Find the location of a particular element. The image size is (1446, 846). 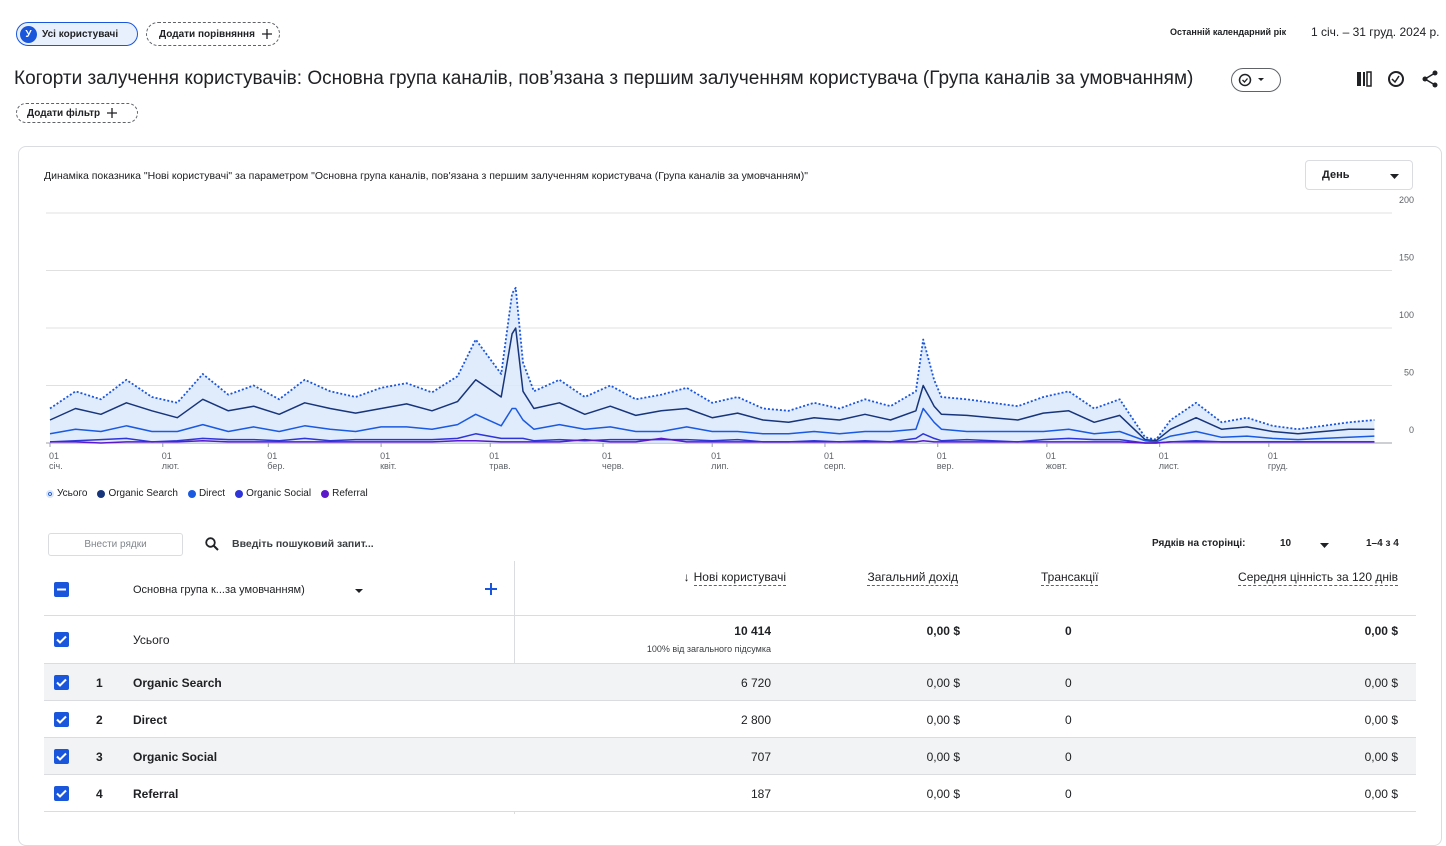

y-tick-label: 200 is located at coordinates (1406, 200).